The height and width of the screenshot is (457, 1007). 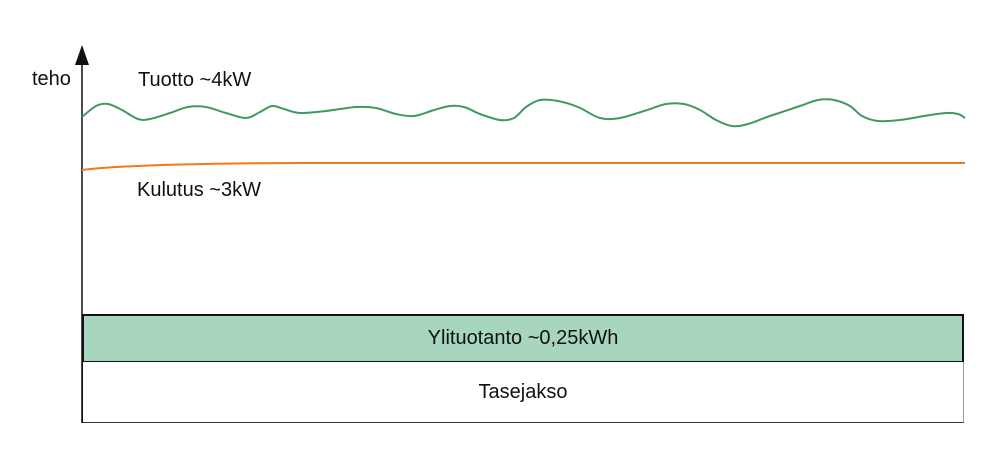 I want to click on period-band-label: Tasejakso, so click(x=523, y=391).